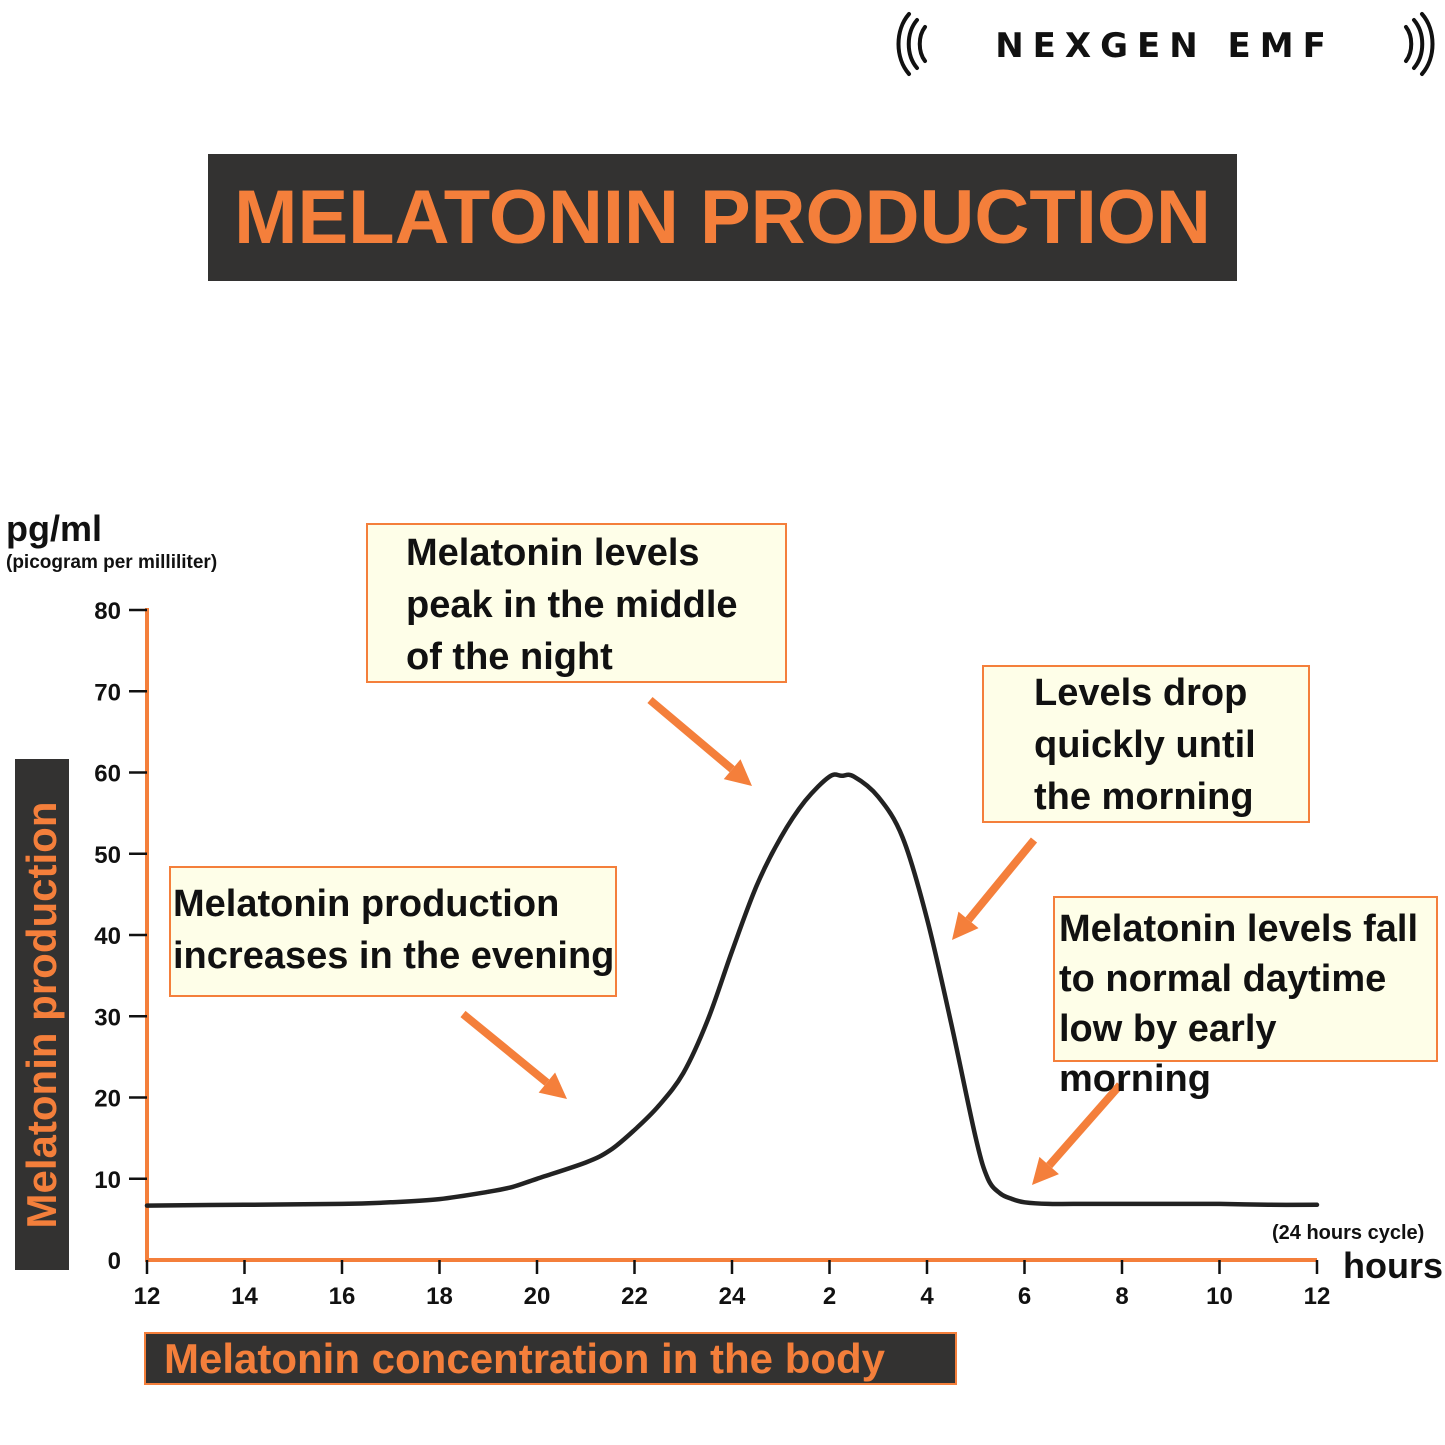 The height and width of the screenshot is (1445, 1445). I want to click on logo-text: NEXGEN EMF, so click(1165, 46).